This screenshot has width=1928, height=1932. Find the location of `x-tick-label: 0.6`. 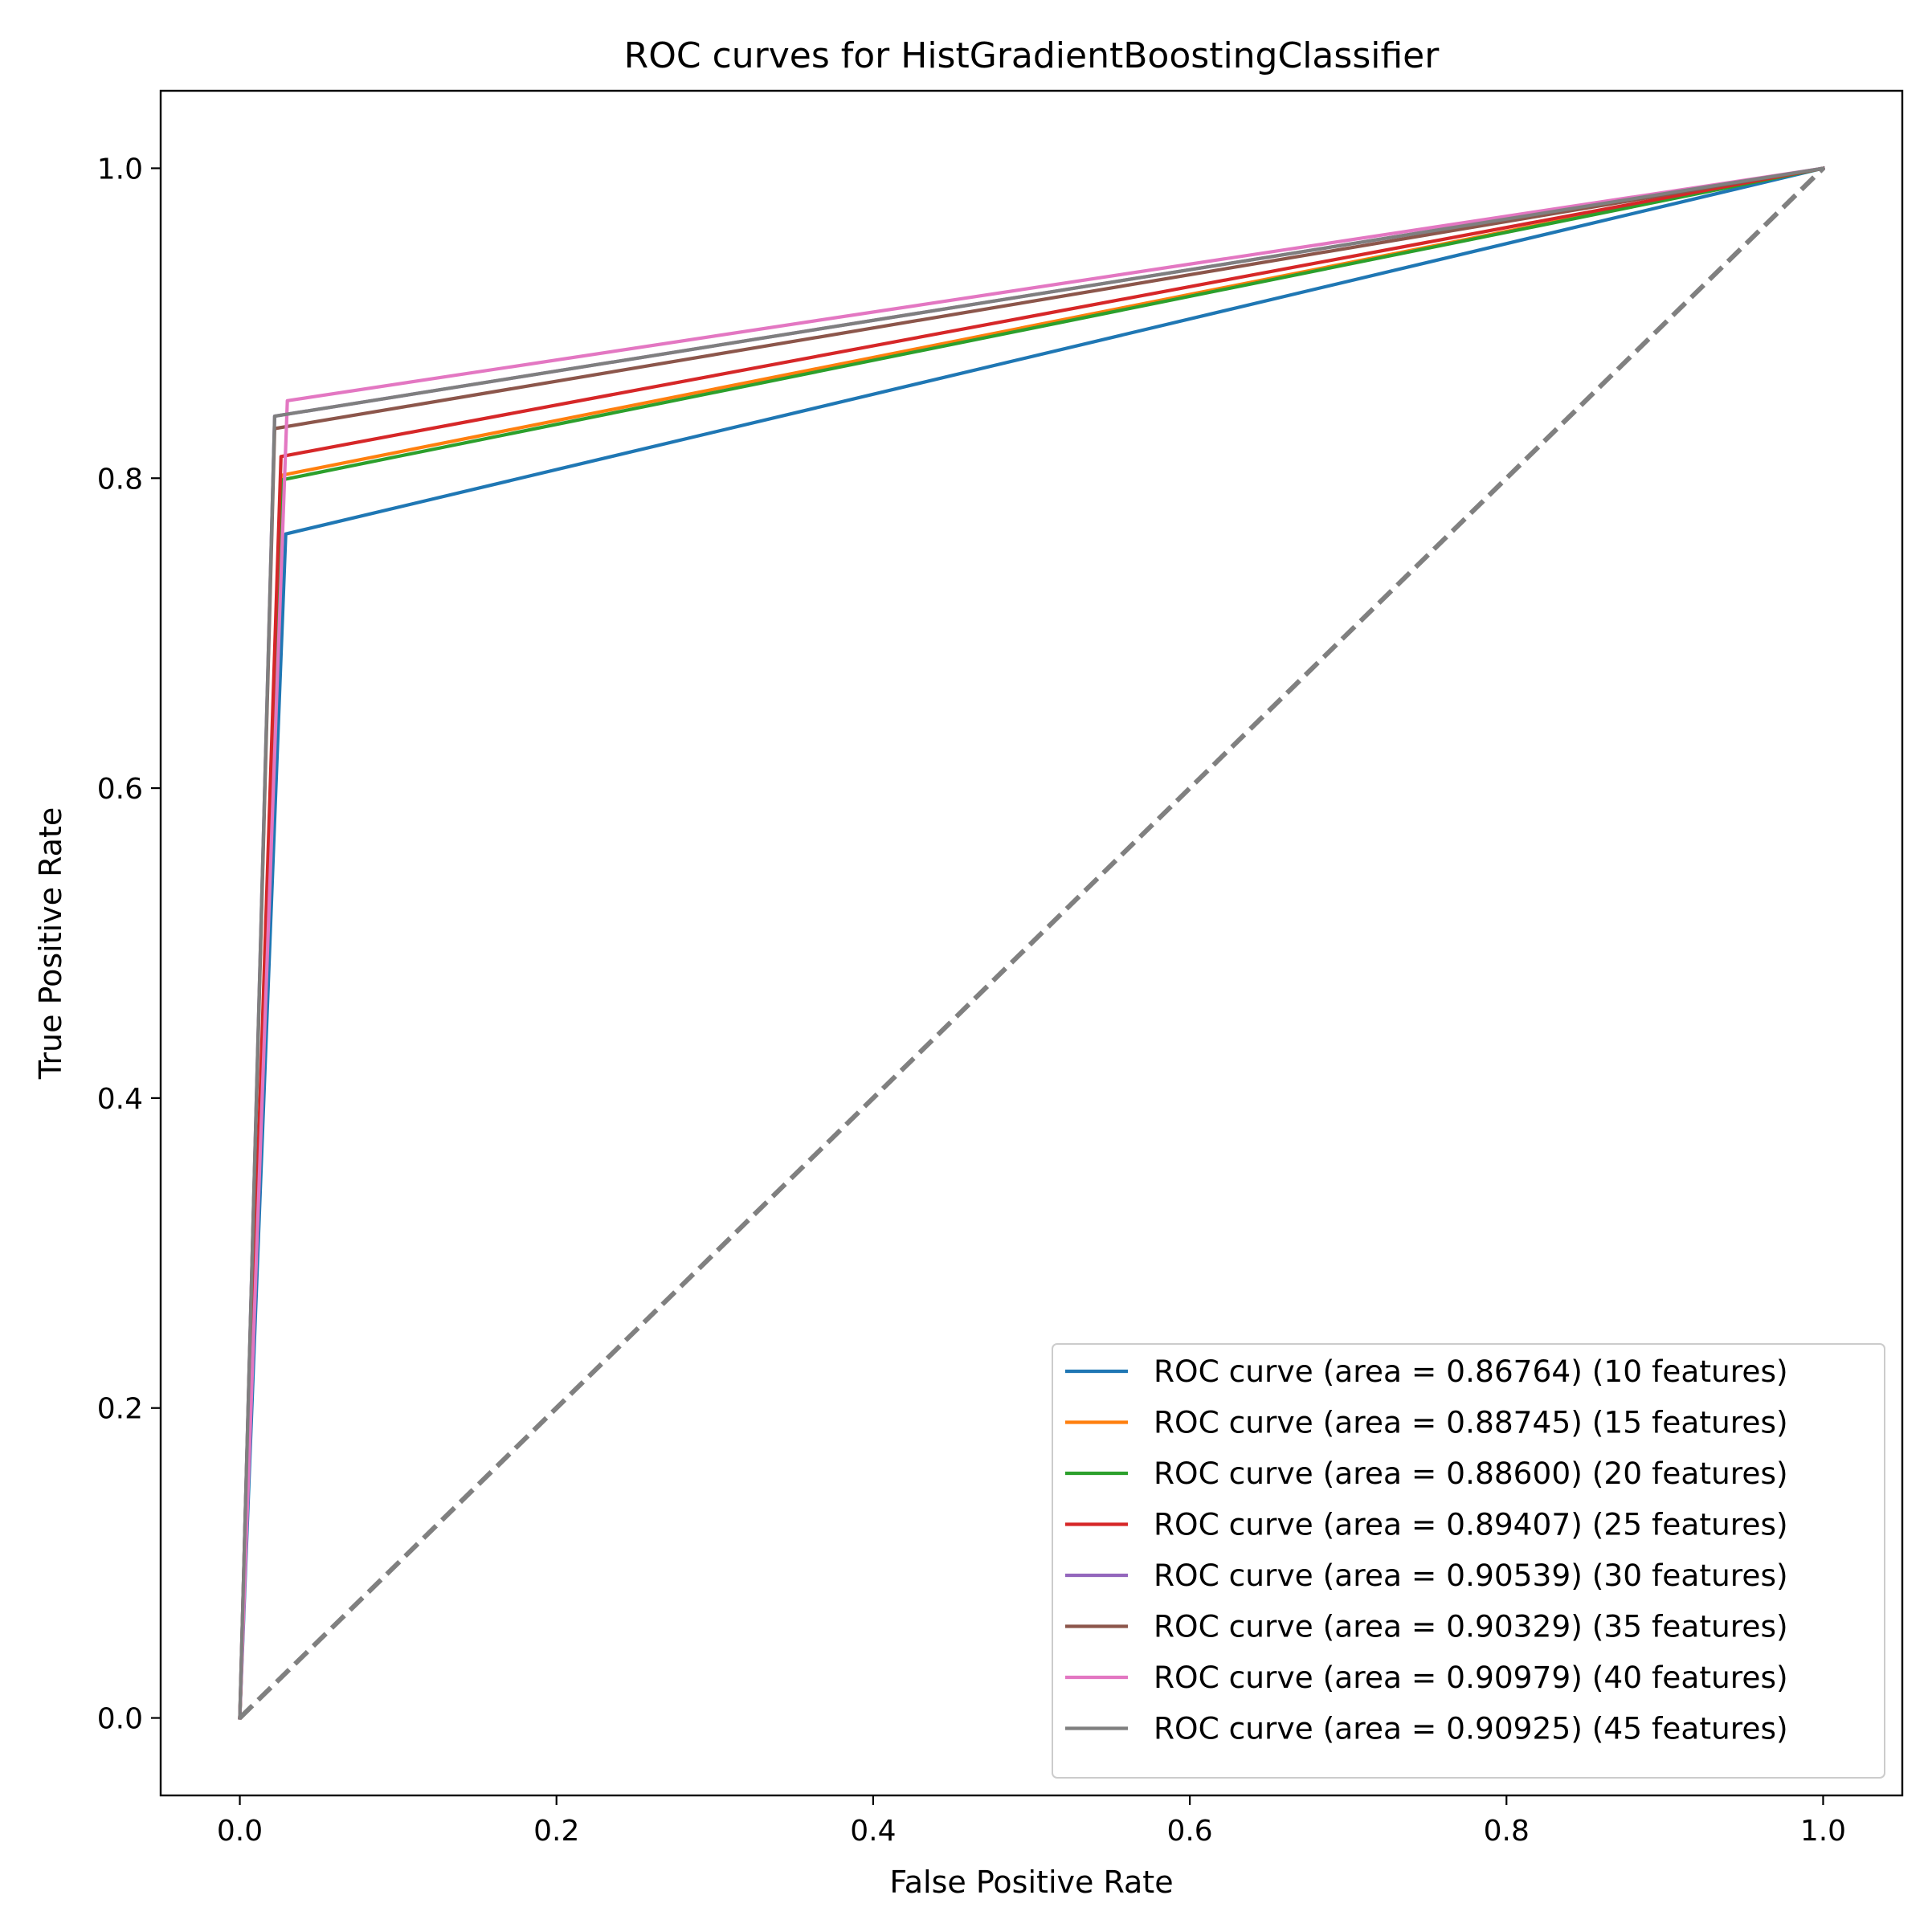

x-tick-label: 0.6 is located at coordinates (1189, 1831).